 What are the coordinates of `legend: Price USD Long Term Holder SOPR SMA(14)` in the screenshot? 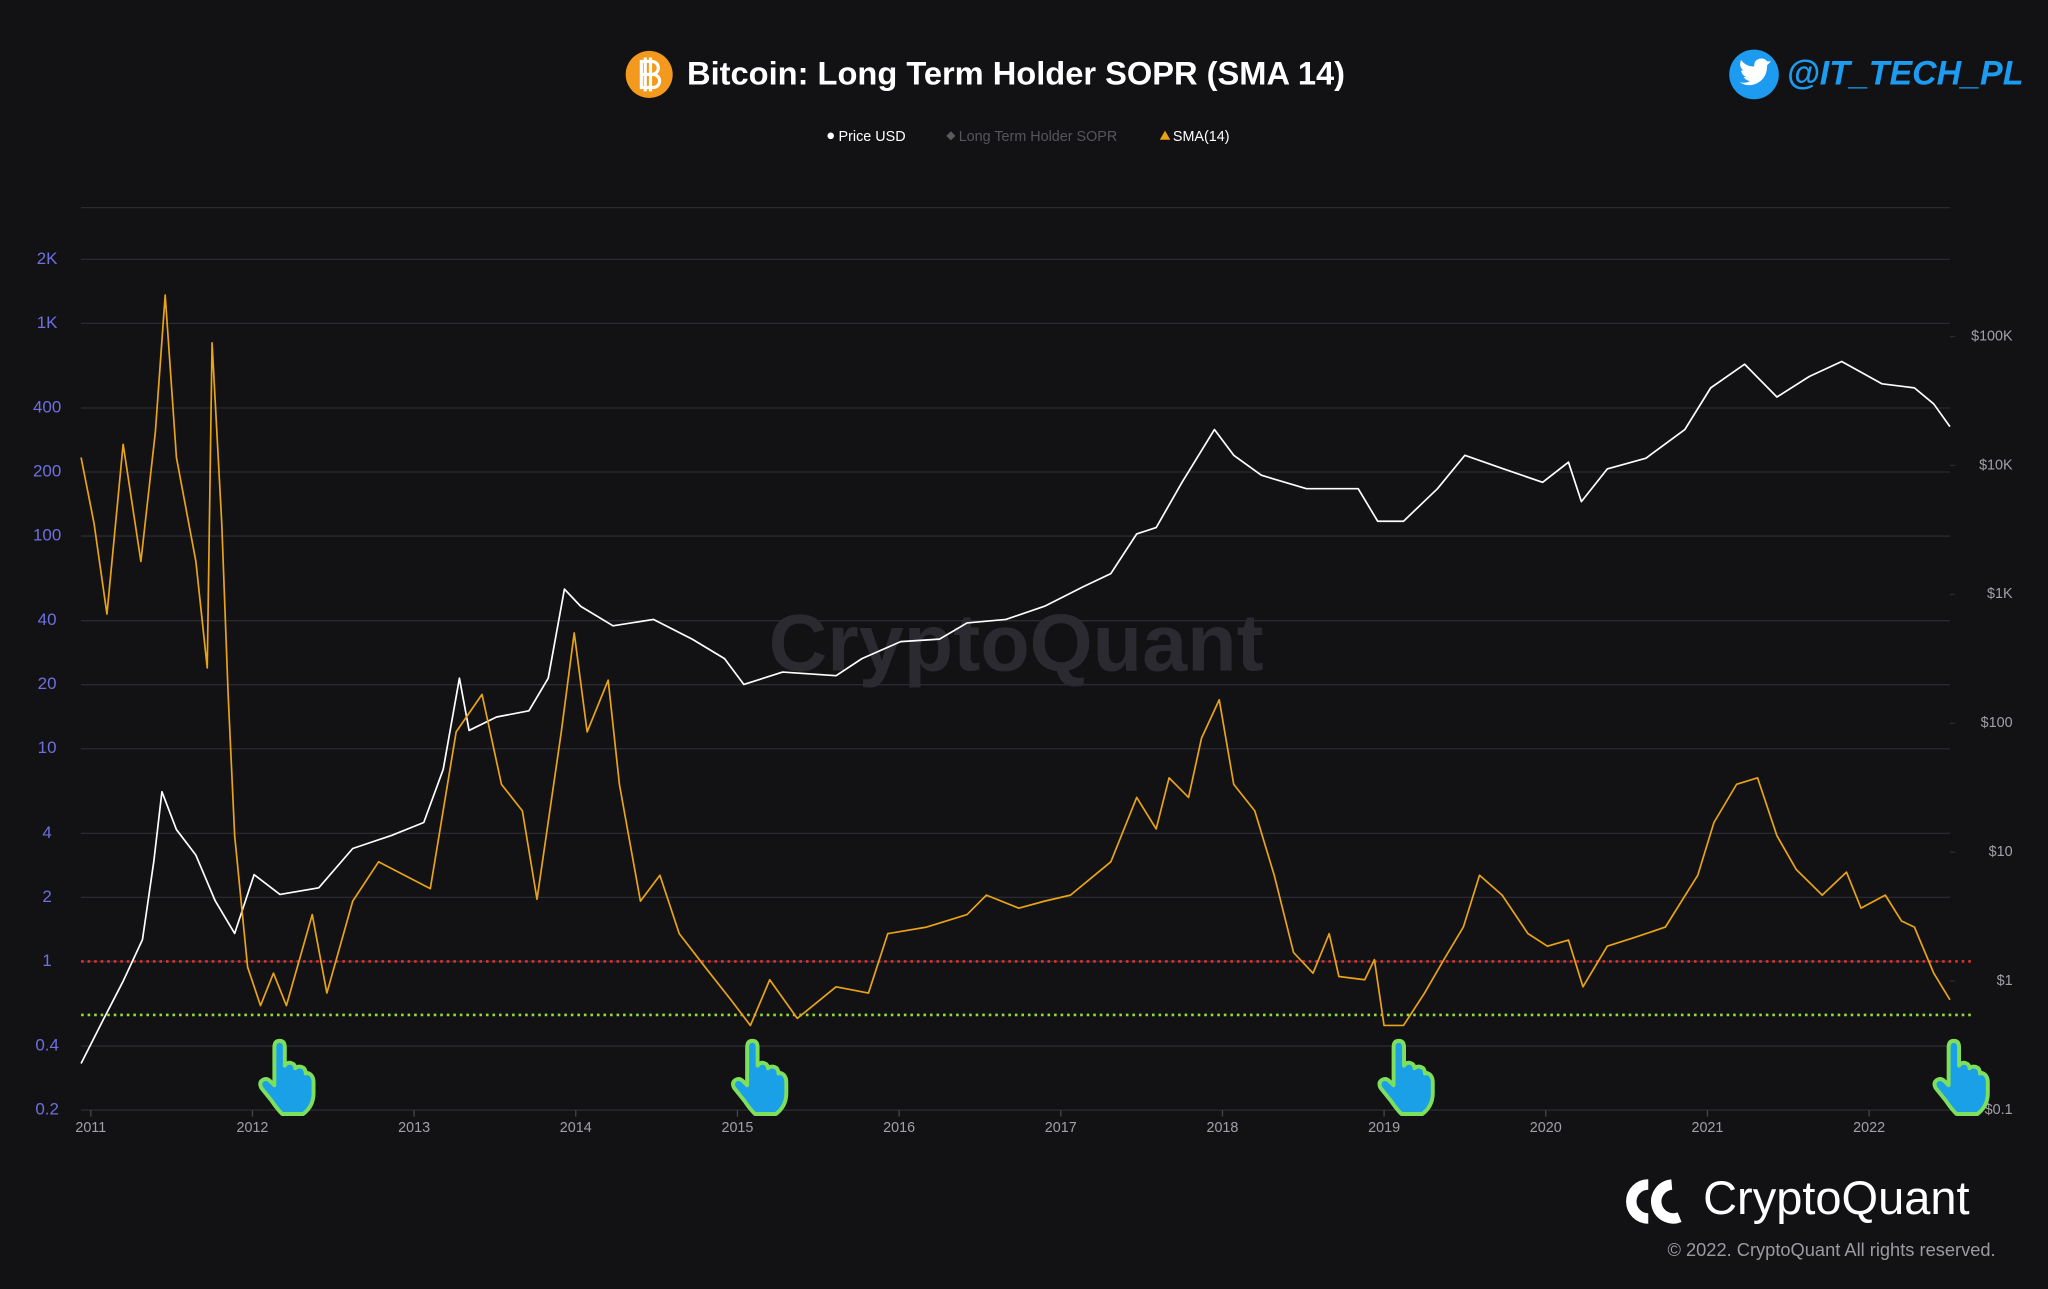 It's located at (1028, 137).